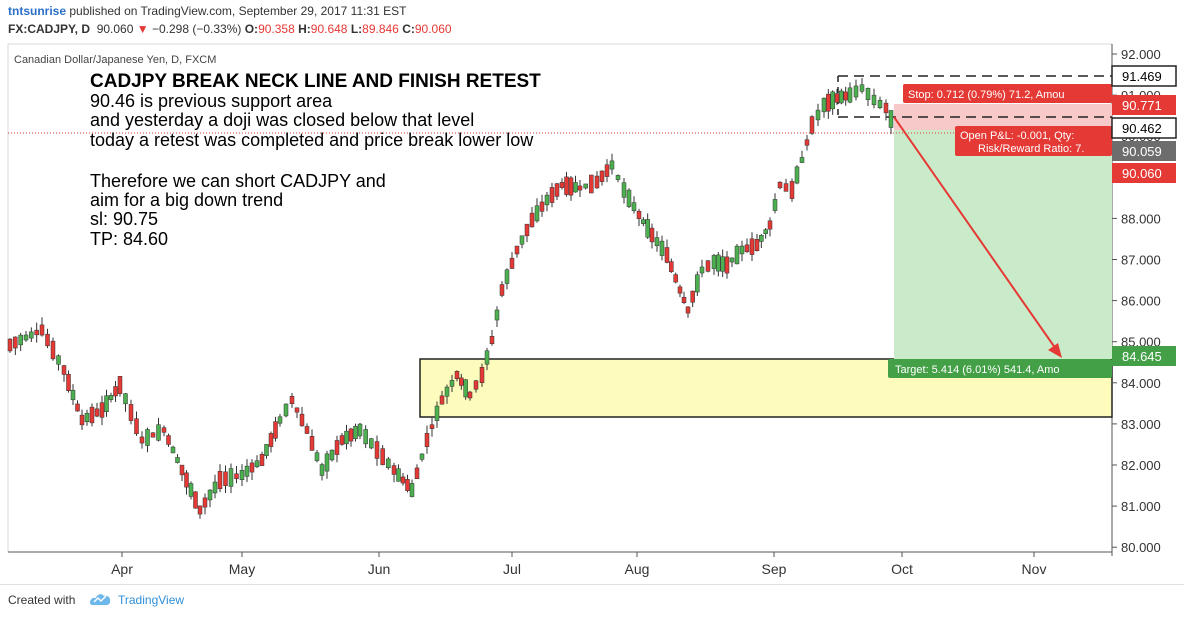 Image resolution: width=1184 pixels, height=617 pixels. Describe the element at coordinates (1033, 141) in the screenshot. I see `pl-label-bg` at that location.